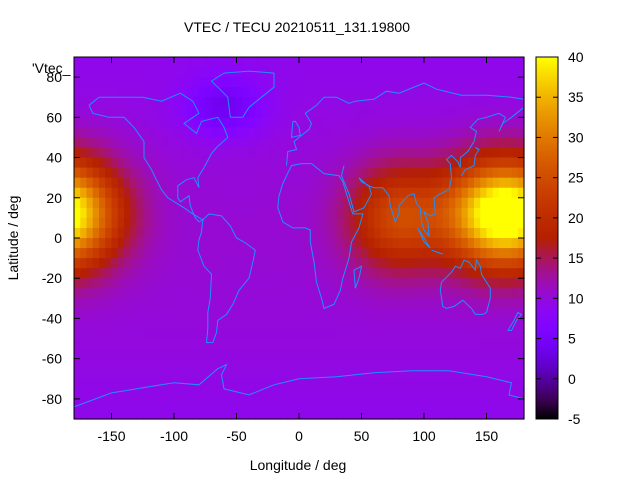  Describe the element at coordinates (52, 399) in the screenshot. I see `y-tick-label: -80` at that location.